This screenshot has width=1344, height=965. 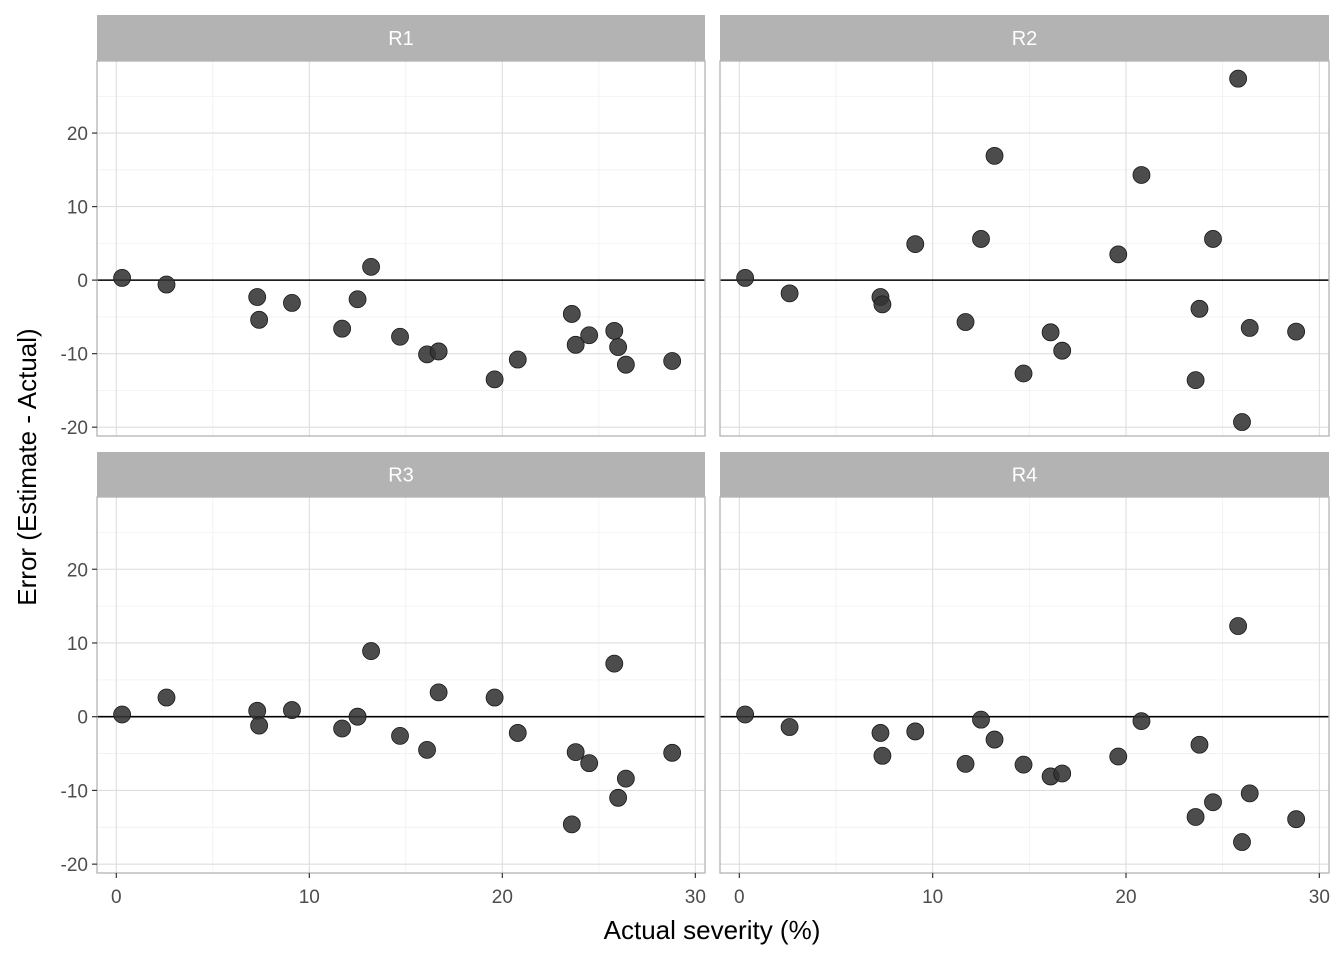 I want to click on y-tick-label: 20, so click(x=77, y=134).